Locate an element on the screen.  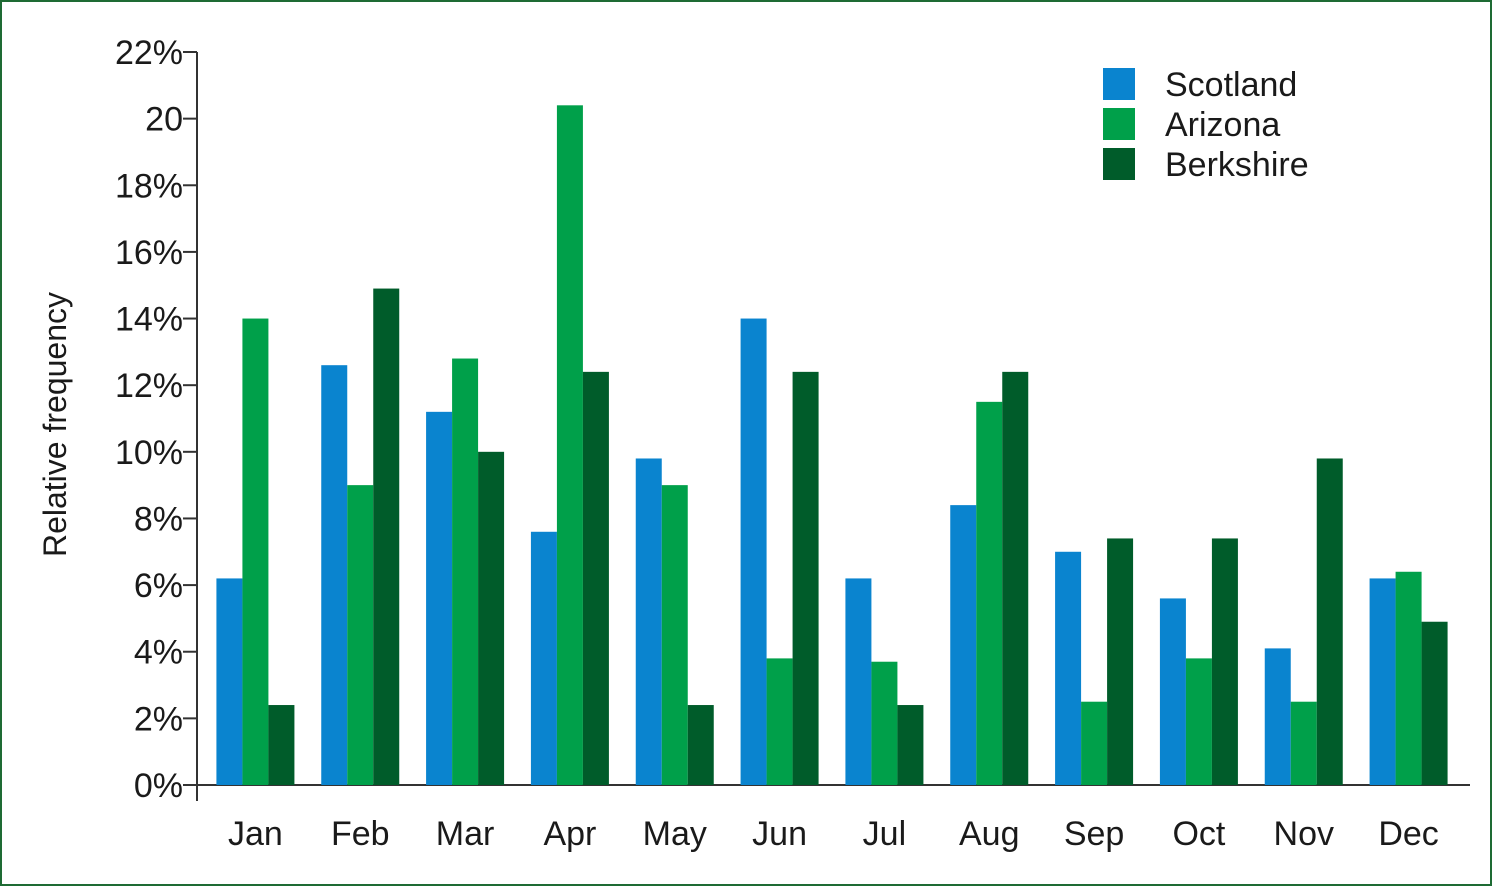
x-tick-label: Oct is located at coordinates (1198, 834).